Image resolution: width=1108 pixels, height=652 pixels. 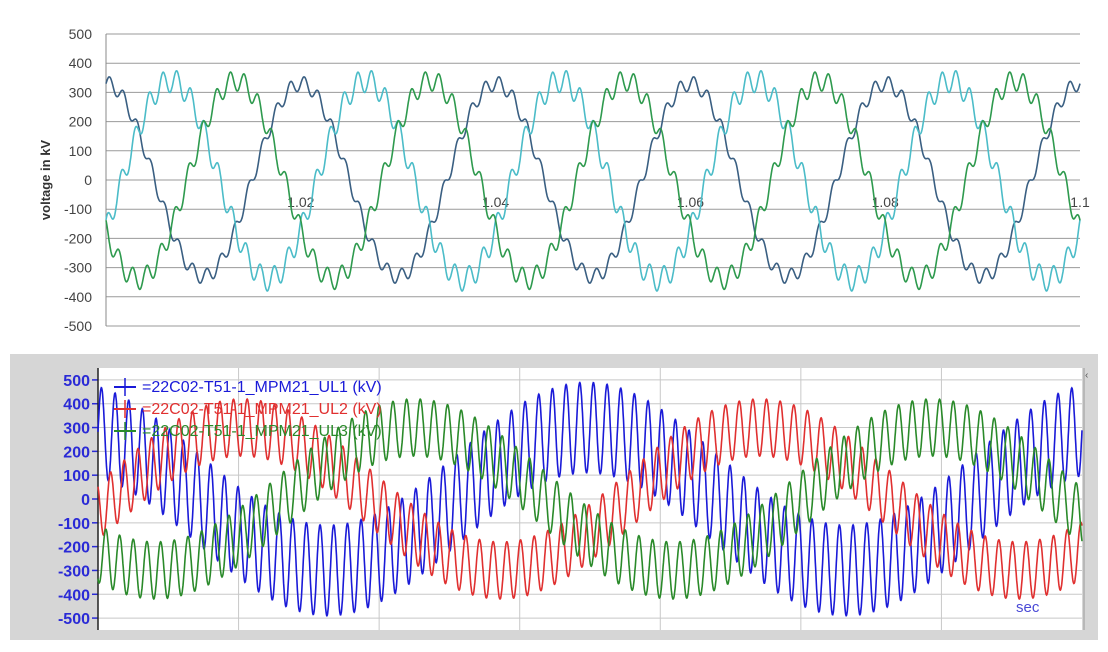 I want to click on bottom-y-tick-labels: 500 400 300 200 100 0 -100 -200 -300 -400 -500, so click(x=74, y=500).